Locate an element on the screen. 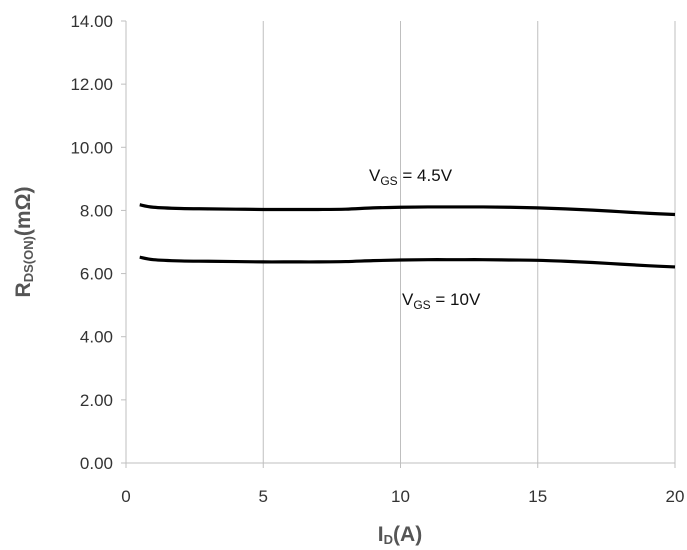  y-tick-label: 12.00 is located at coordinates (91, 84).